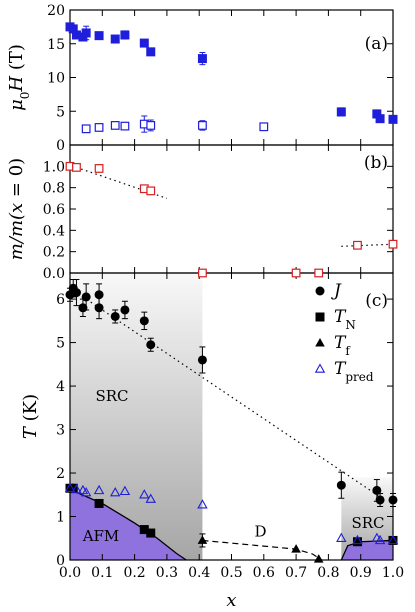  I want to click on region-label-2: AFM, so click(101, 536).